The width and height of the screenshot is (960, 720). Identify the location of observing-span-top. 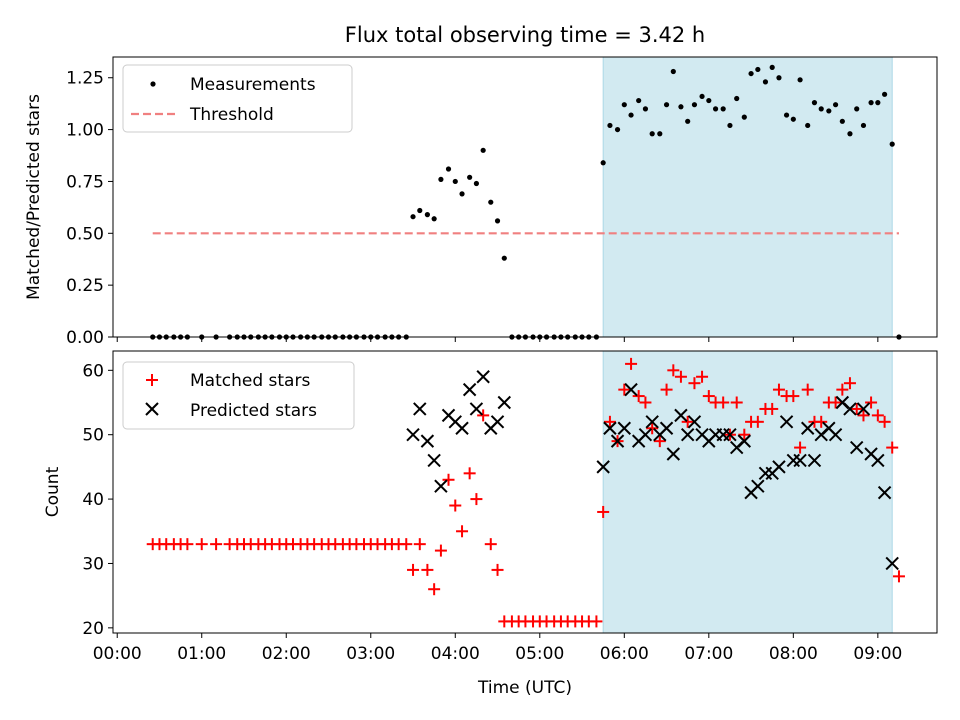
(747, 197).